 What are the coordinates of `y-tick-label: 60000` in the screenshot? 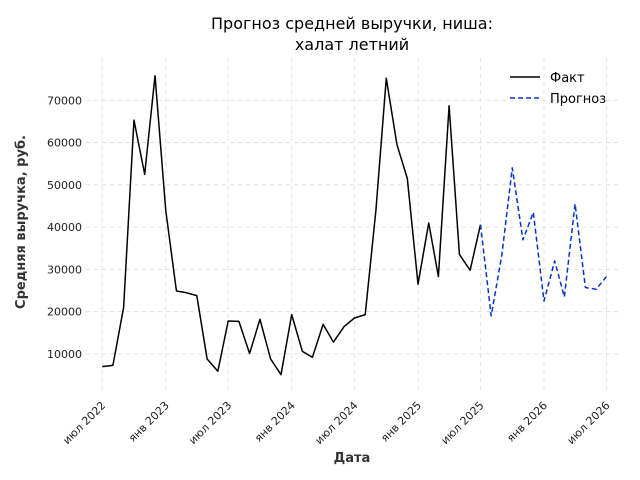 It's located at (64, 143).